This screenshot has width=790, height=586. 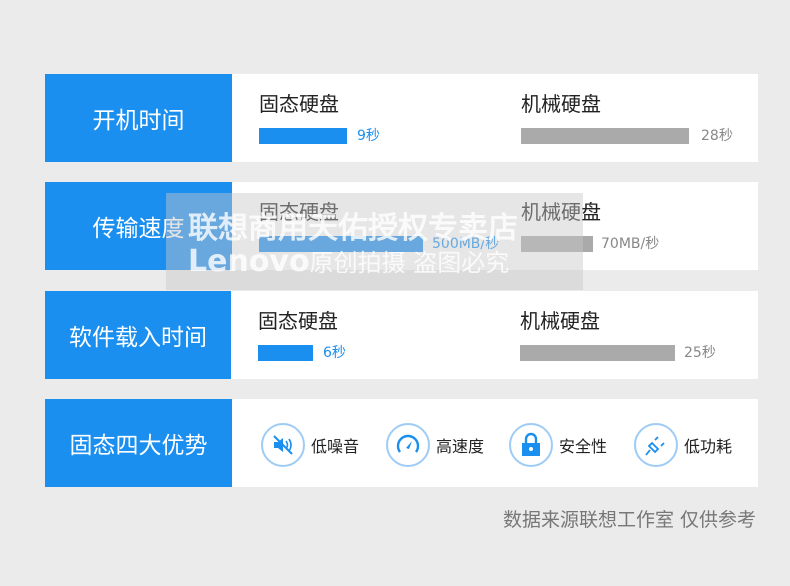 What do you see at coordinates (583, 446) in the screenshot?
I see `feature-label: 安全性` at bounding box center [583, 446].